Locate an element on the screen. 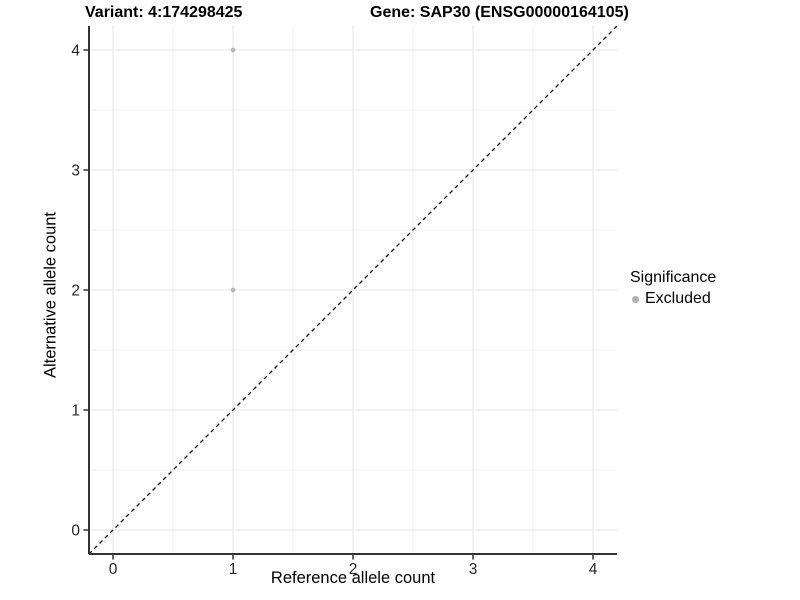 This screenshot has width=800, height=600. x-tick-label: 4 is located at coordinates (593, 569).